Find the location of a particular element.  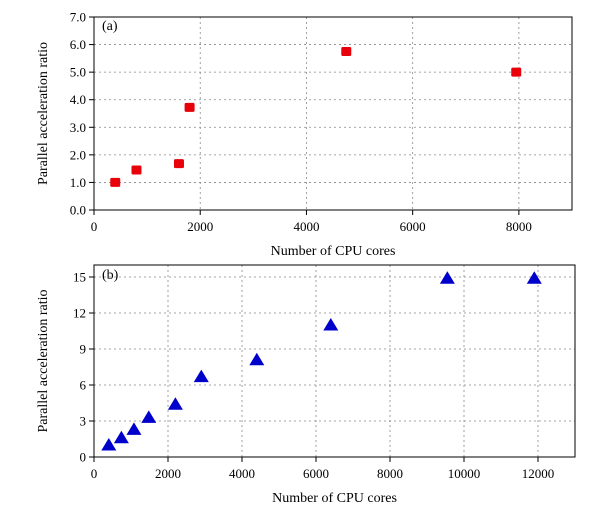

panel-b-y-tick-label: 9 is located at coordinates (83, 349).